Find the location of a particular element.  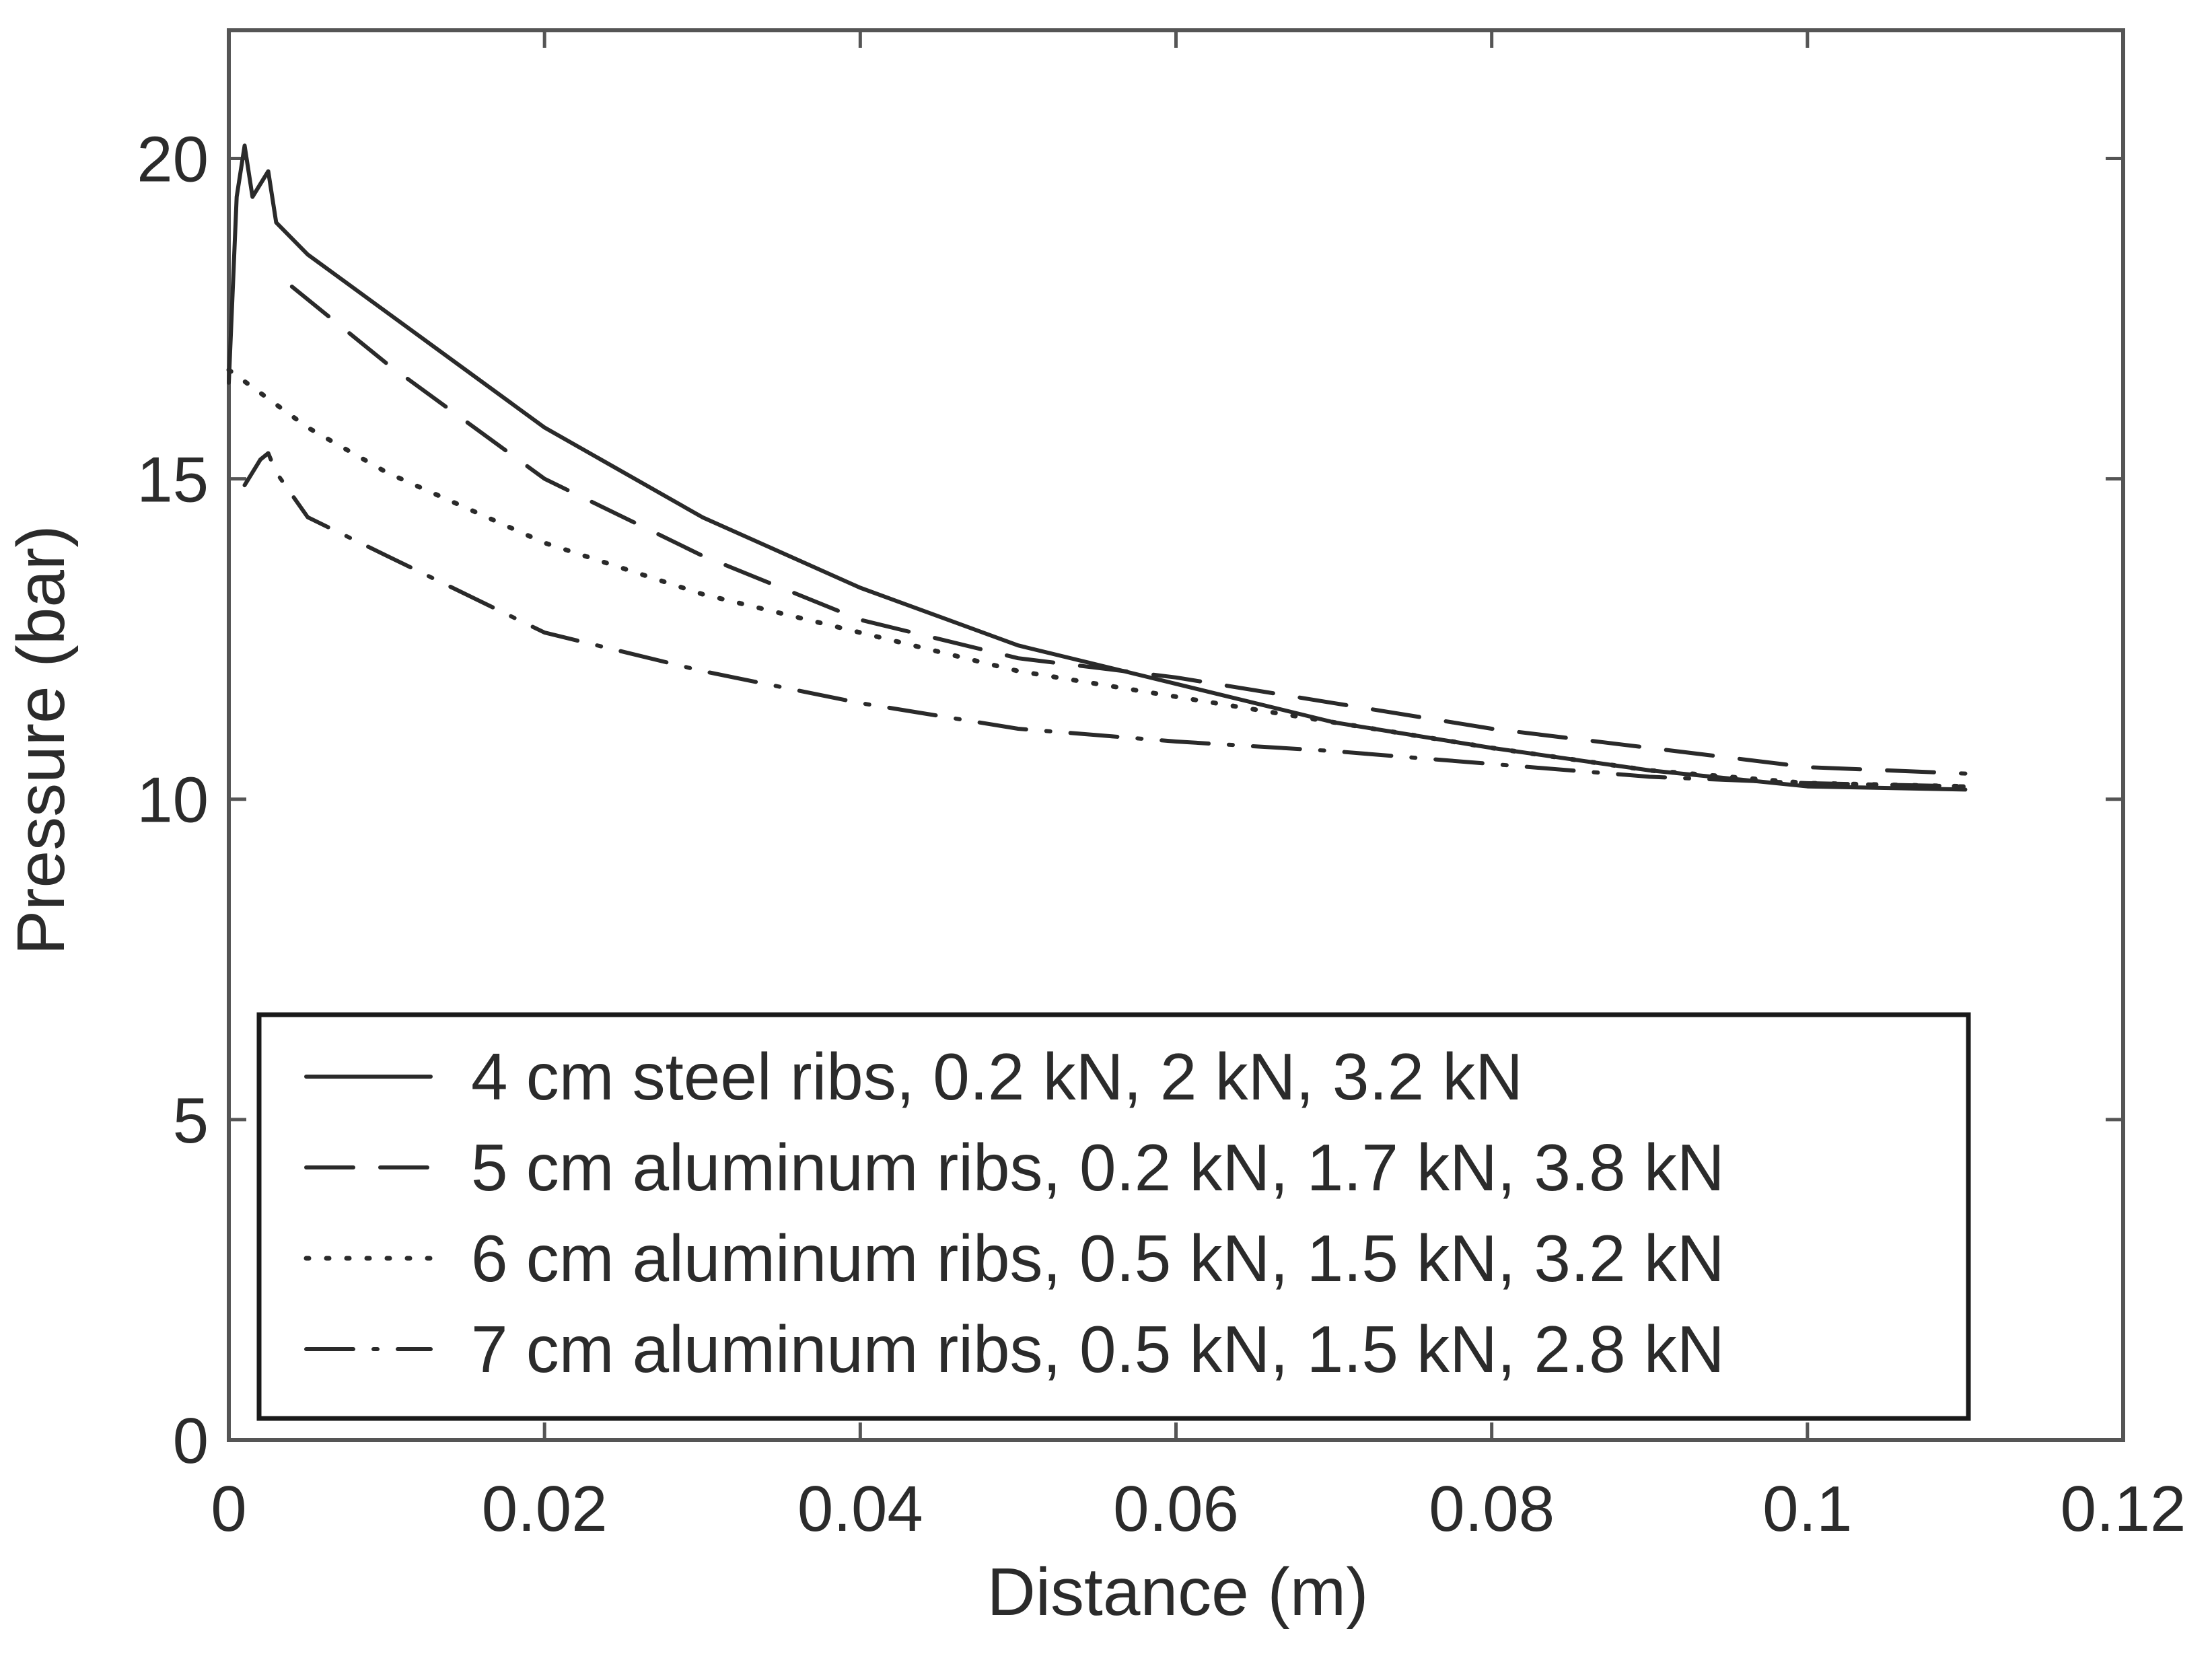

x-tick-label: 0.08 is located at coordinates (1492, 1509).